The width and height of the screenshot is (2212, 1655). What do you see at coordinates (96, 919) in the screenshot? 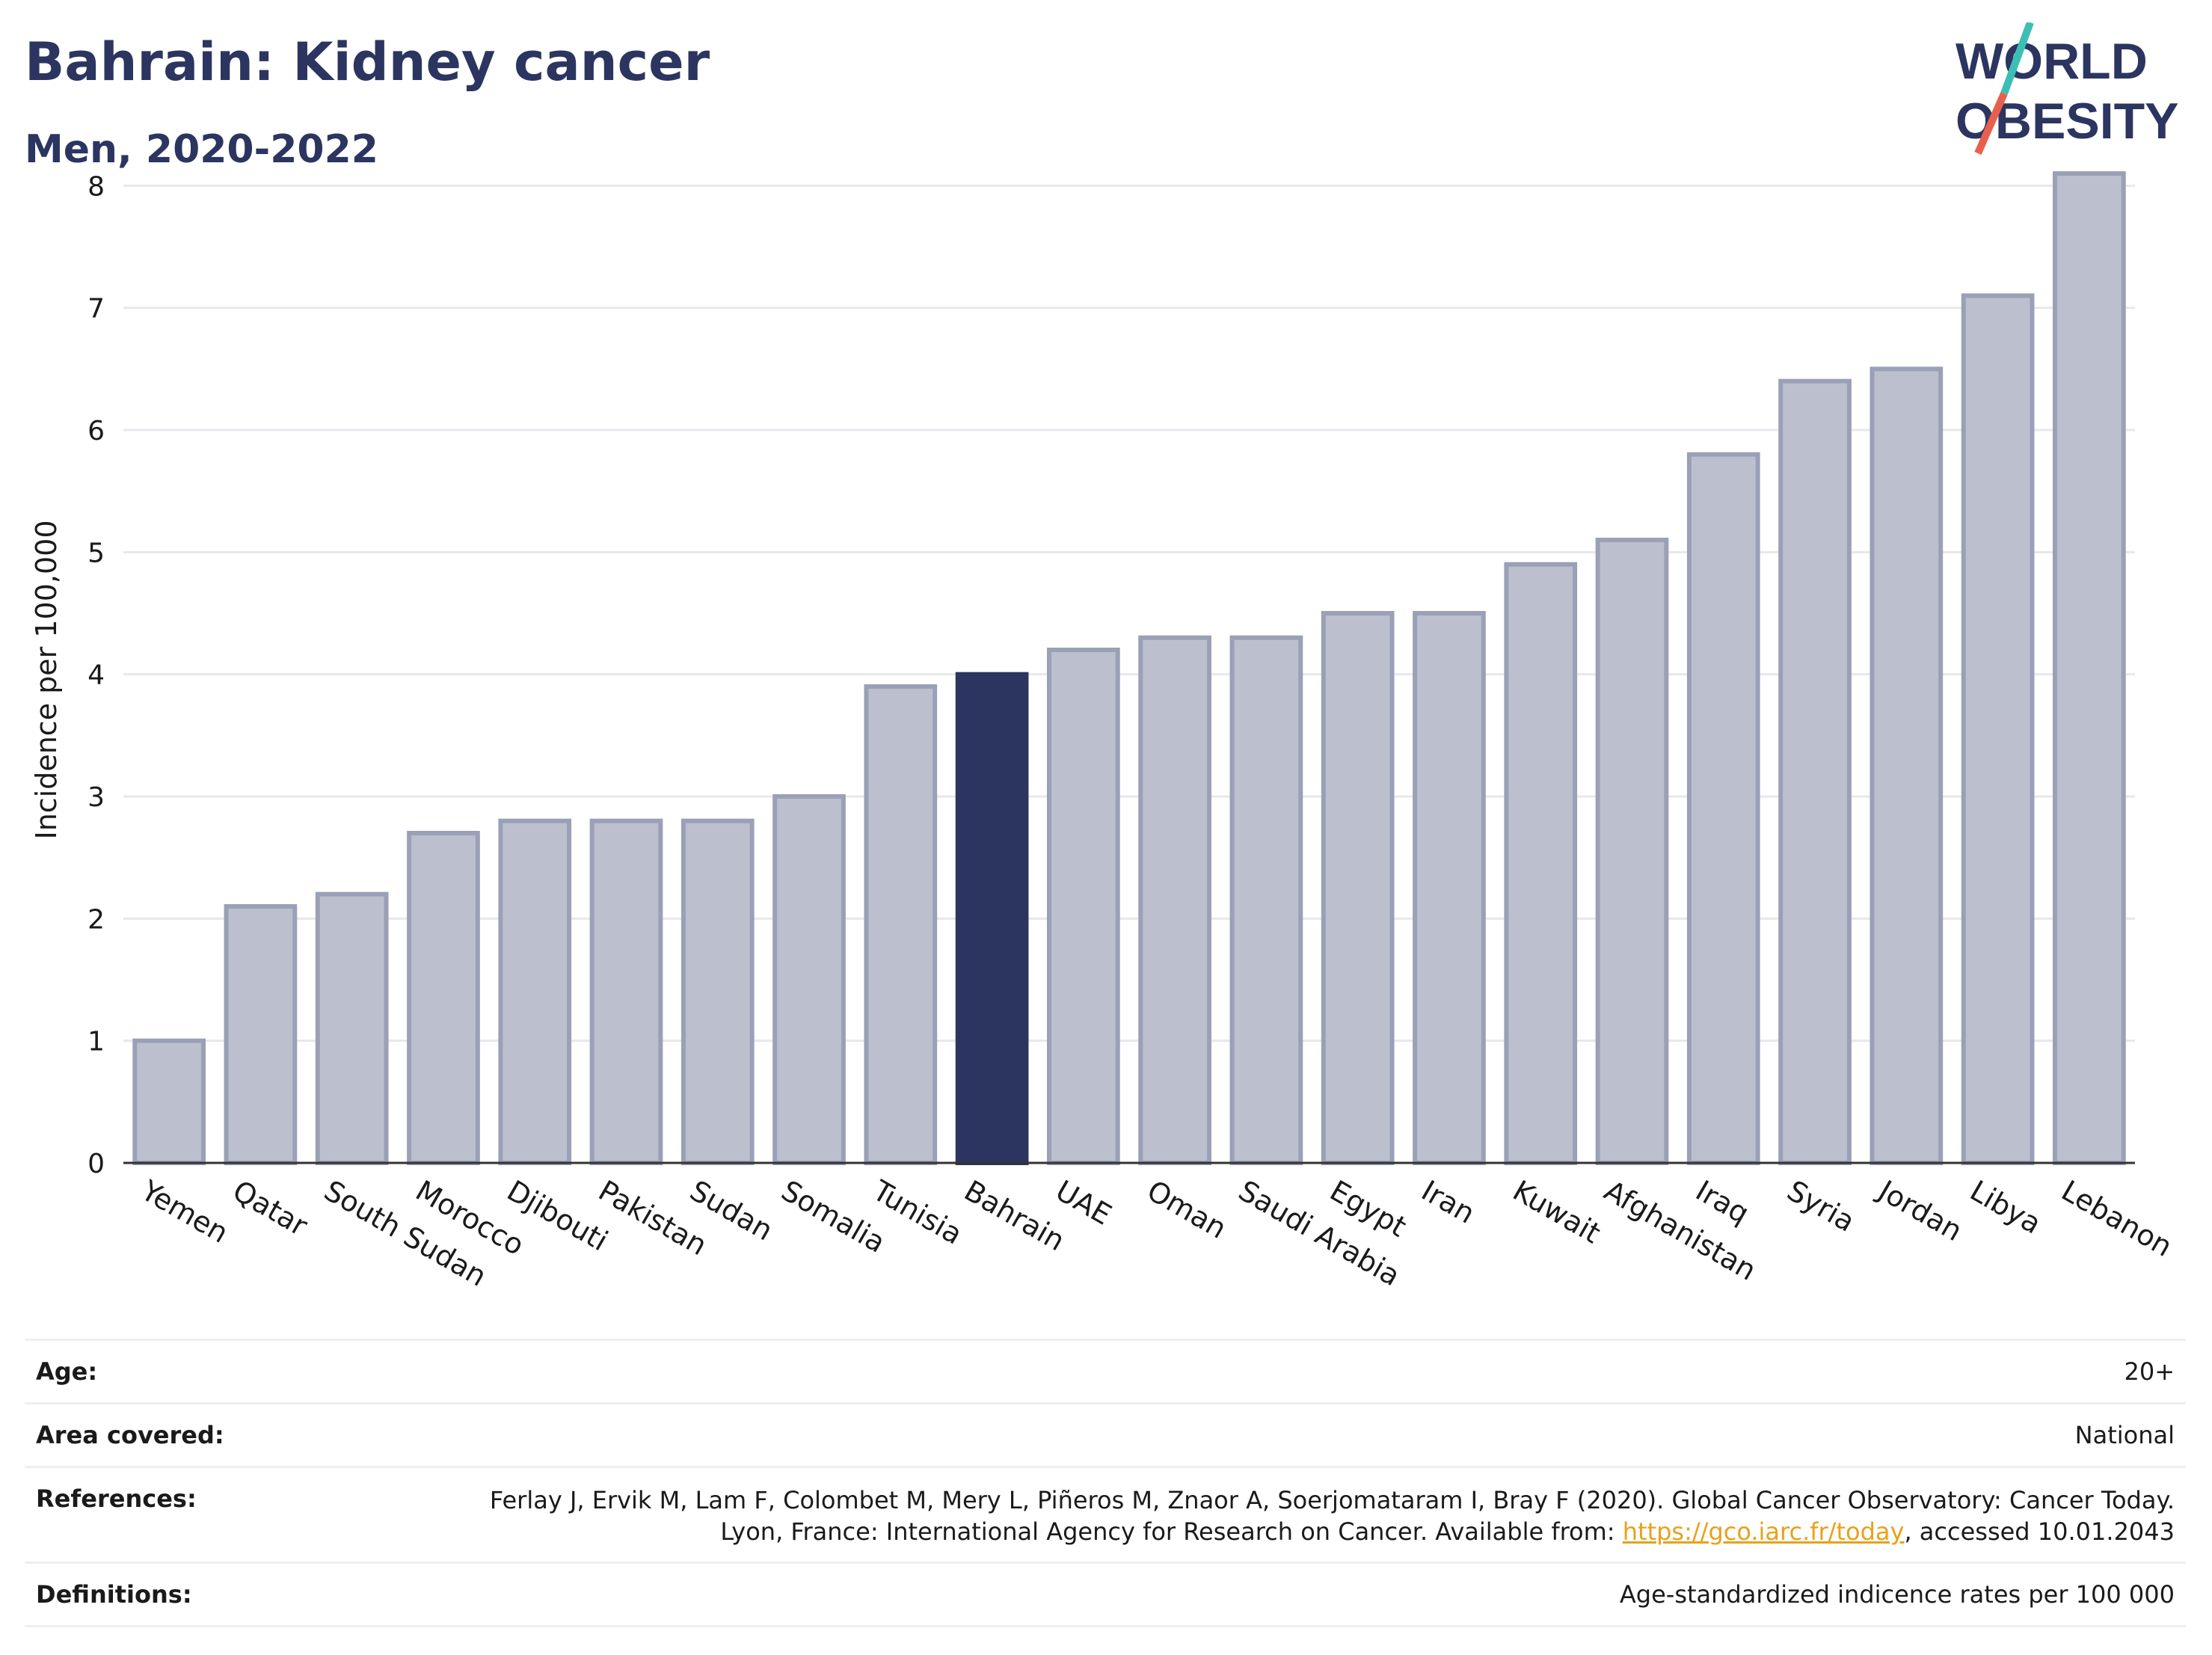
I see `y-tick-label: 2` at bounding box center [96, 919].